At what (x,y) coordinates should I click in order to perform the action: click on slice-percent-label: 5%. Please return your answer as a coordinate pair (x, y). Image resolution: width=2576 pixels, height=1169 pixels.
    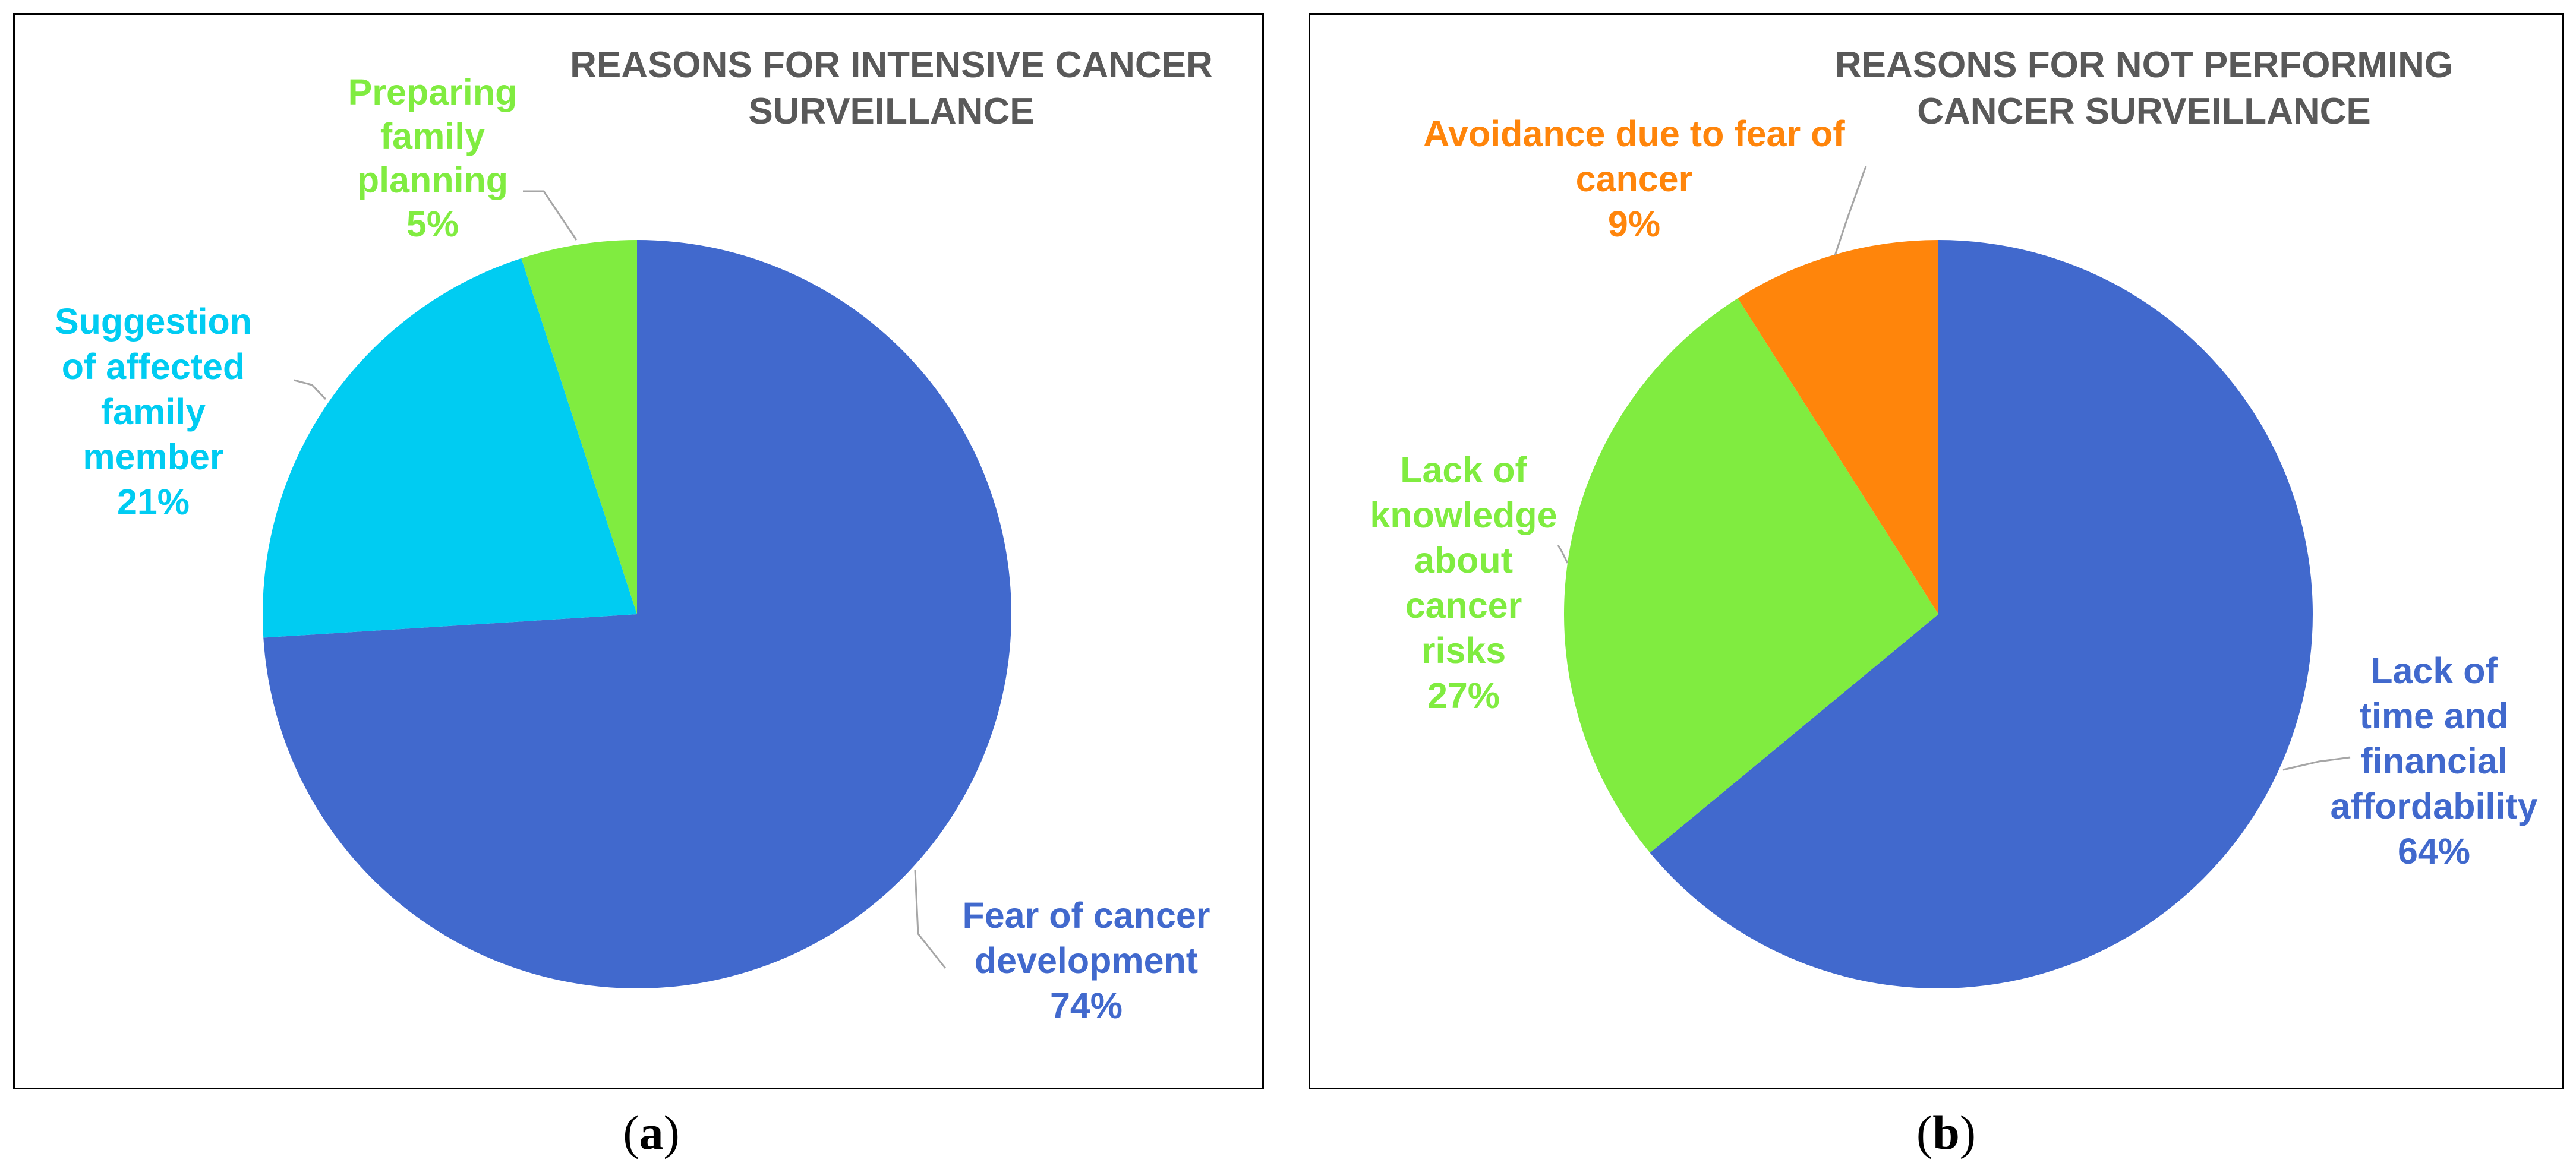
    Looking at the image, I should click on (433, 224).